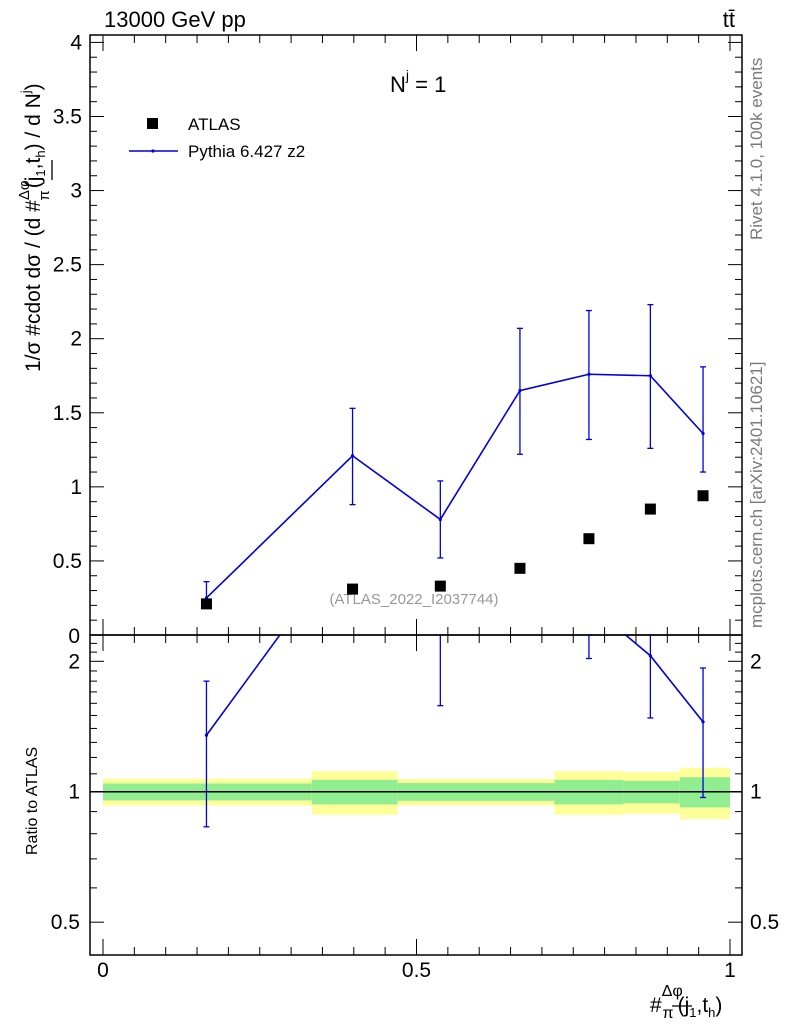 This screenshot has width=786, height=1024. What do you see at coordinates (76, 487) in the screenshot?
I see `main-ytick-label: 1` at bounding box center [76, 487].